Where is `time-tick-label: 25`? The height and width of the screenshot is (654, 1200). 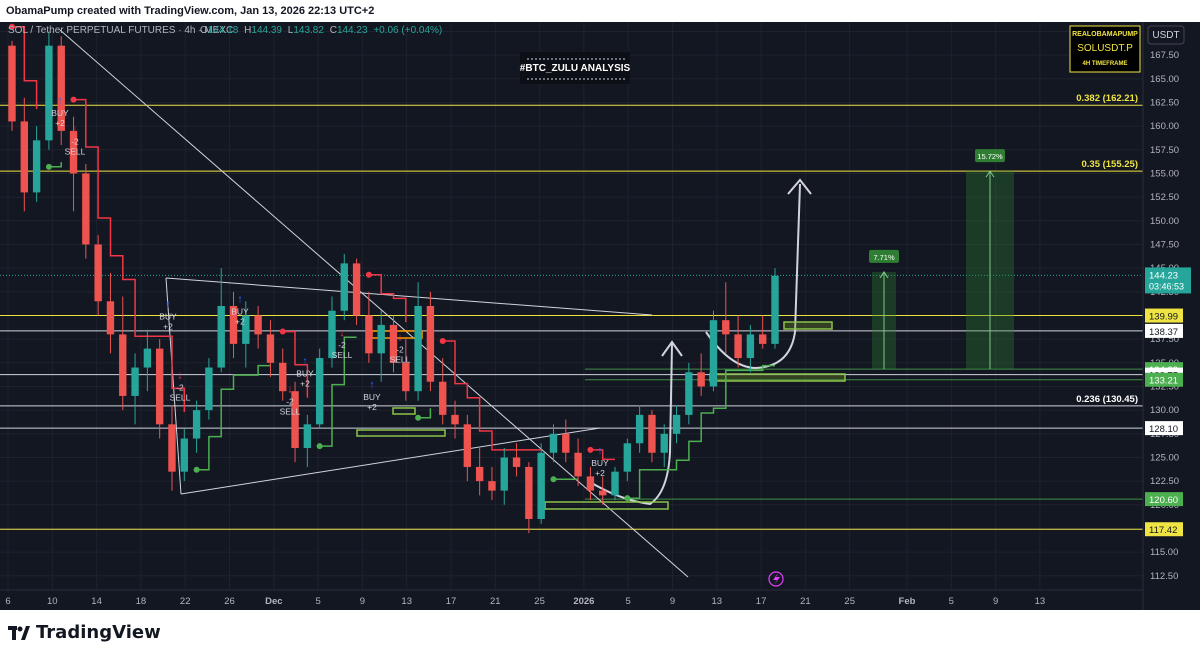 time-tick-label: 25 is located at coordinates (539, 601).